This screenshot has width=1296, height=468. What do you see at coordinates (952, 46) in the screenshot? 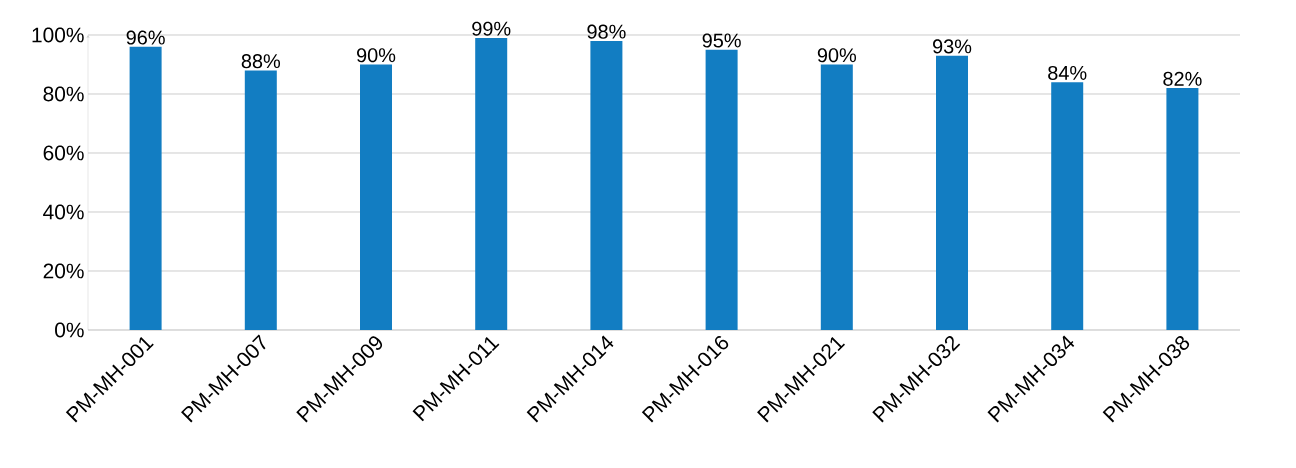
I see `data-label: 93%` at bounding box center [952, 46].